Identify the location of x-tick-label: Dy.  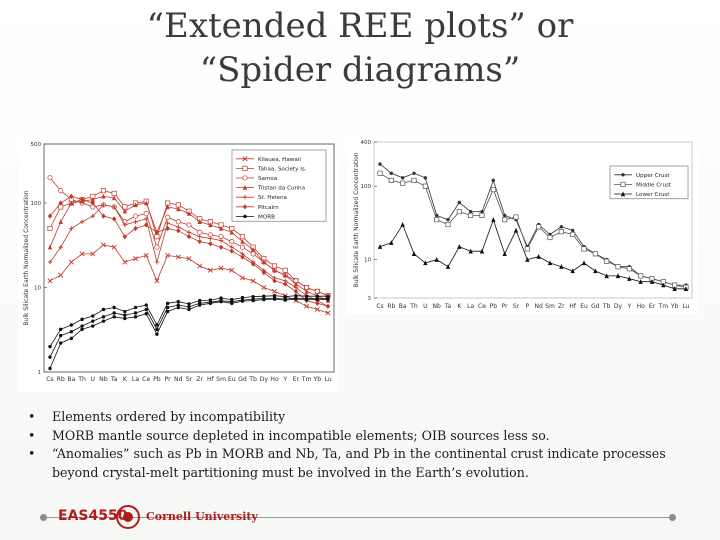
(264, 379).